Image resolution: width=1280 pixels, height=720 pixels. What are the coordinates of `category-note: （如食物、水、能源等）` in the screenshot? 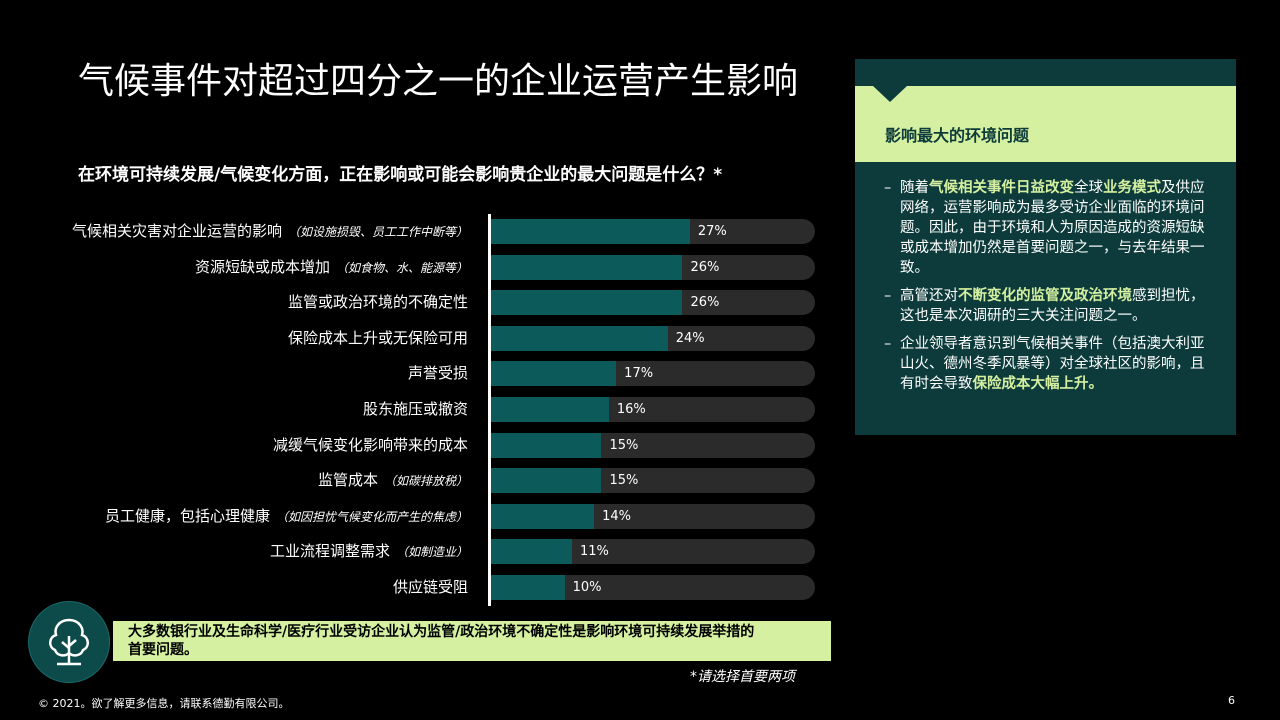 It's located at (401, 267).